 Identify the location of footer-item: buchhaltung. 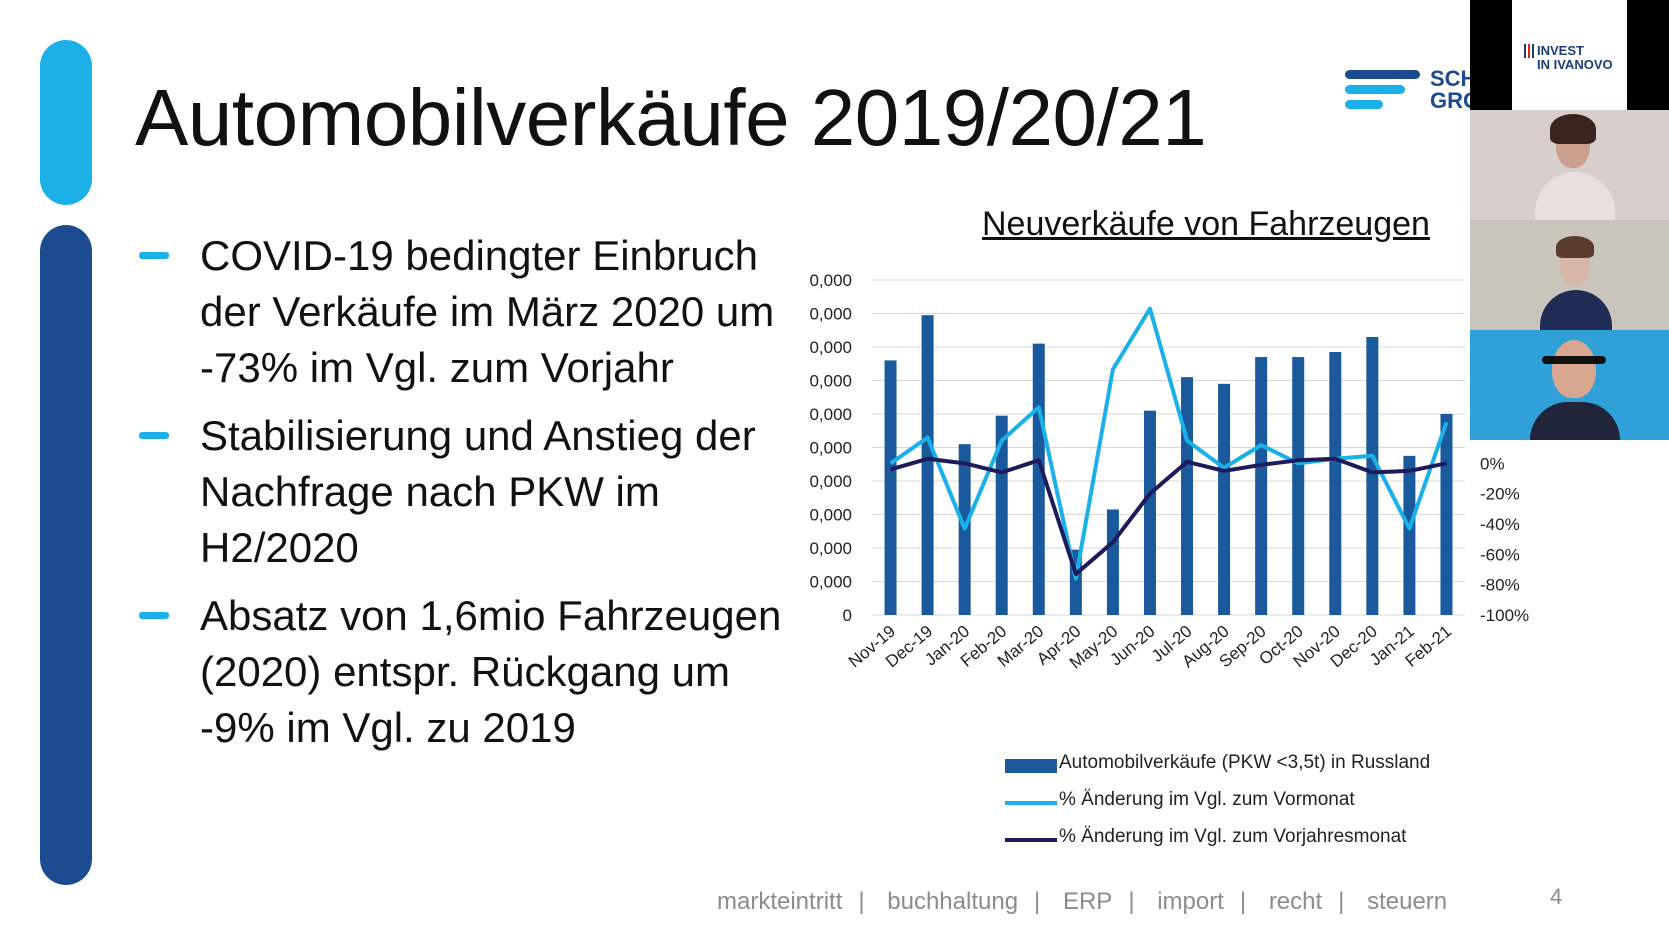
(953, 901).